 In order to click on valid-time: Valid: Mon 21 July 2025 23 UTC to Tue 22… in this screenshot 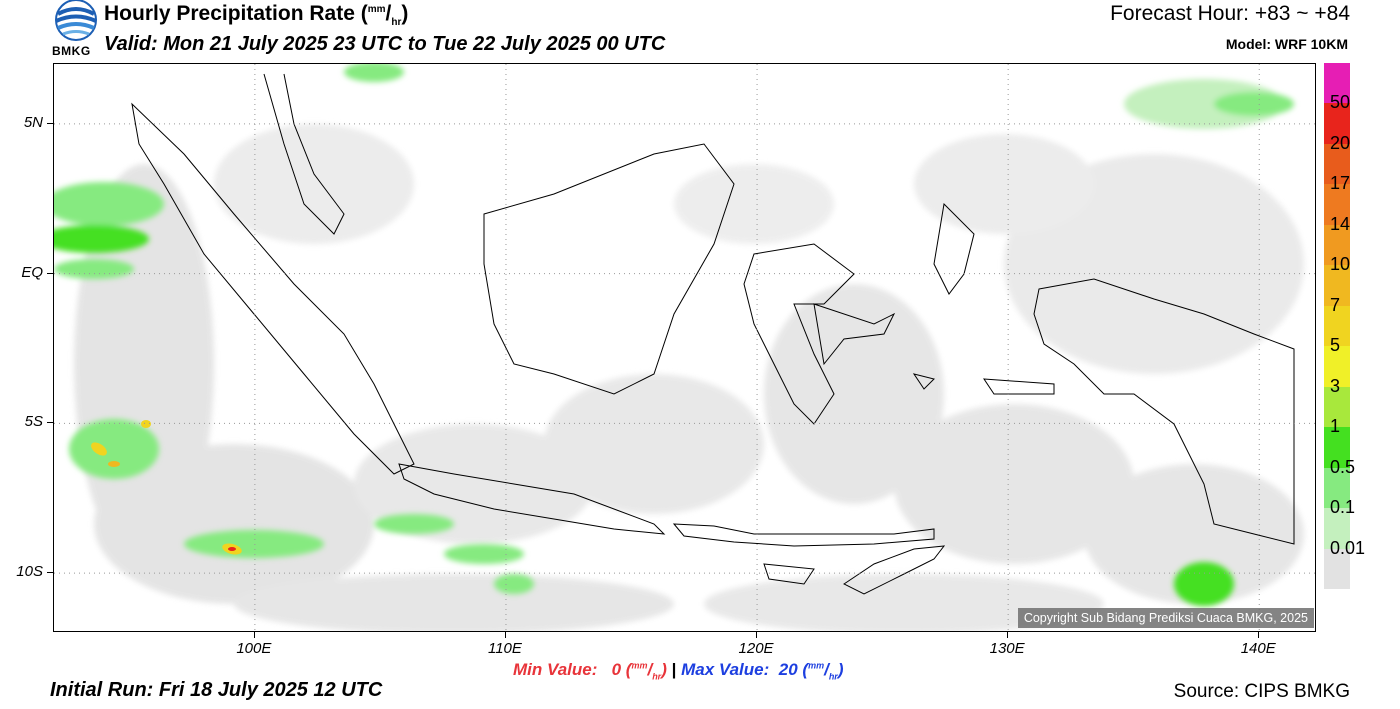, I will do `click(385, 44)`.